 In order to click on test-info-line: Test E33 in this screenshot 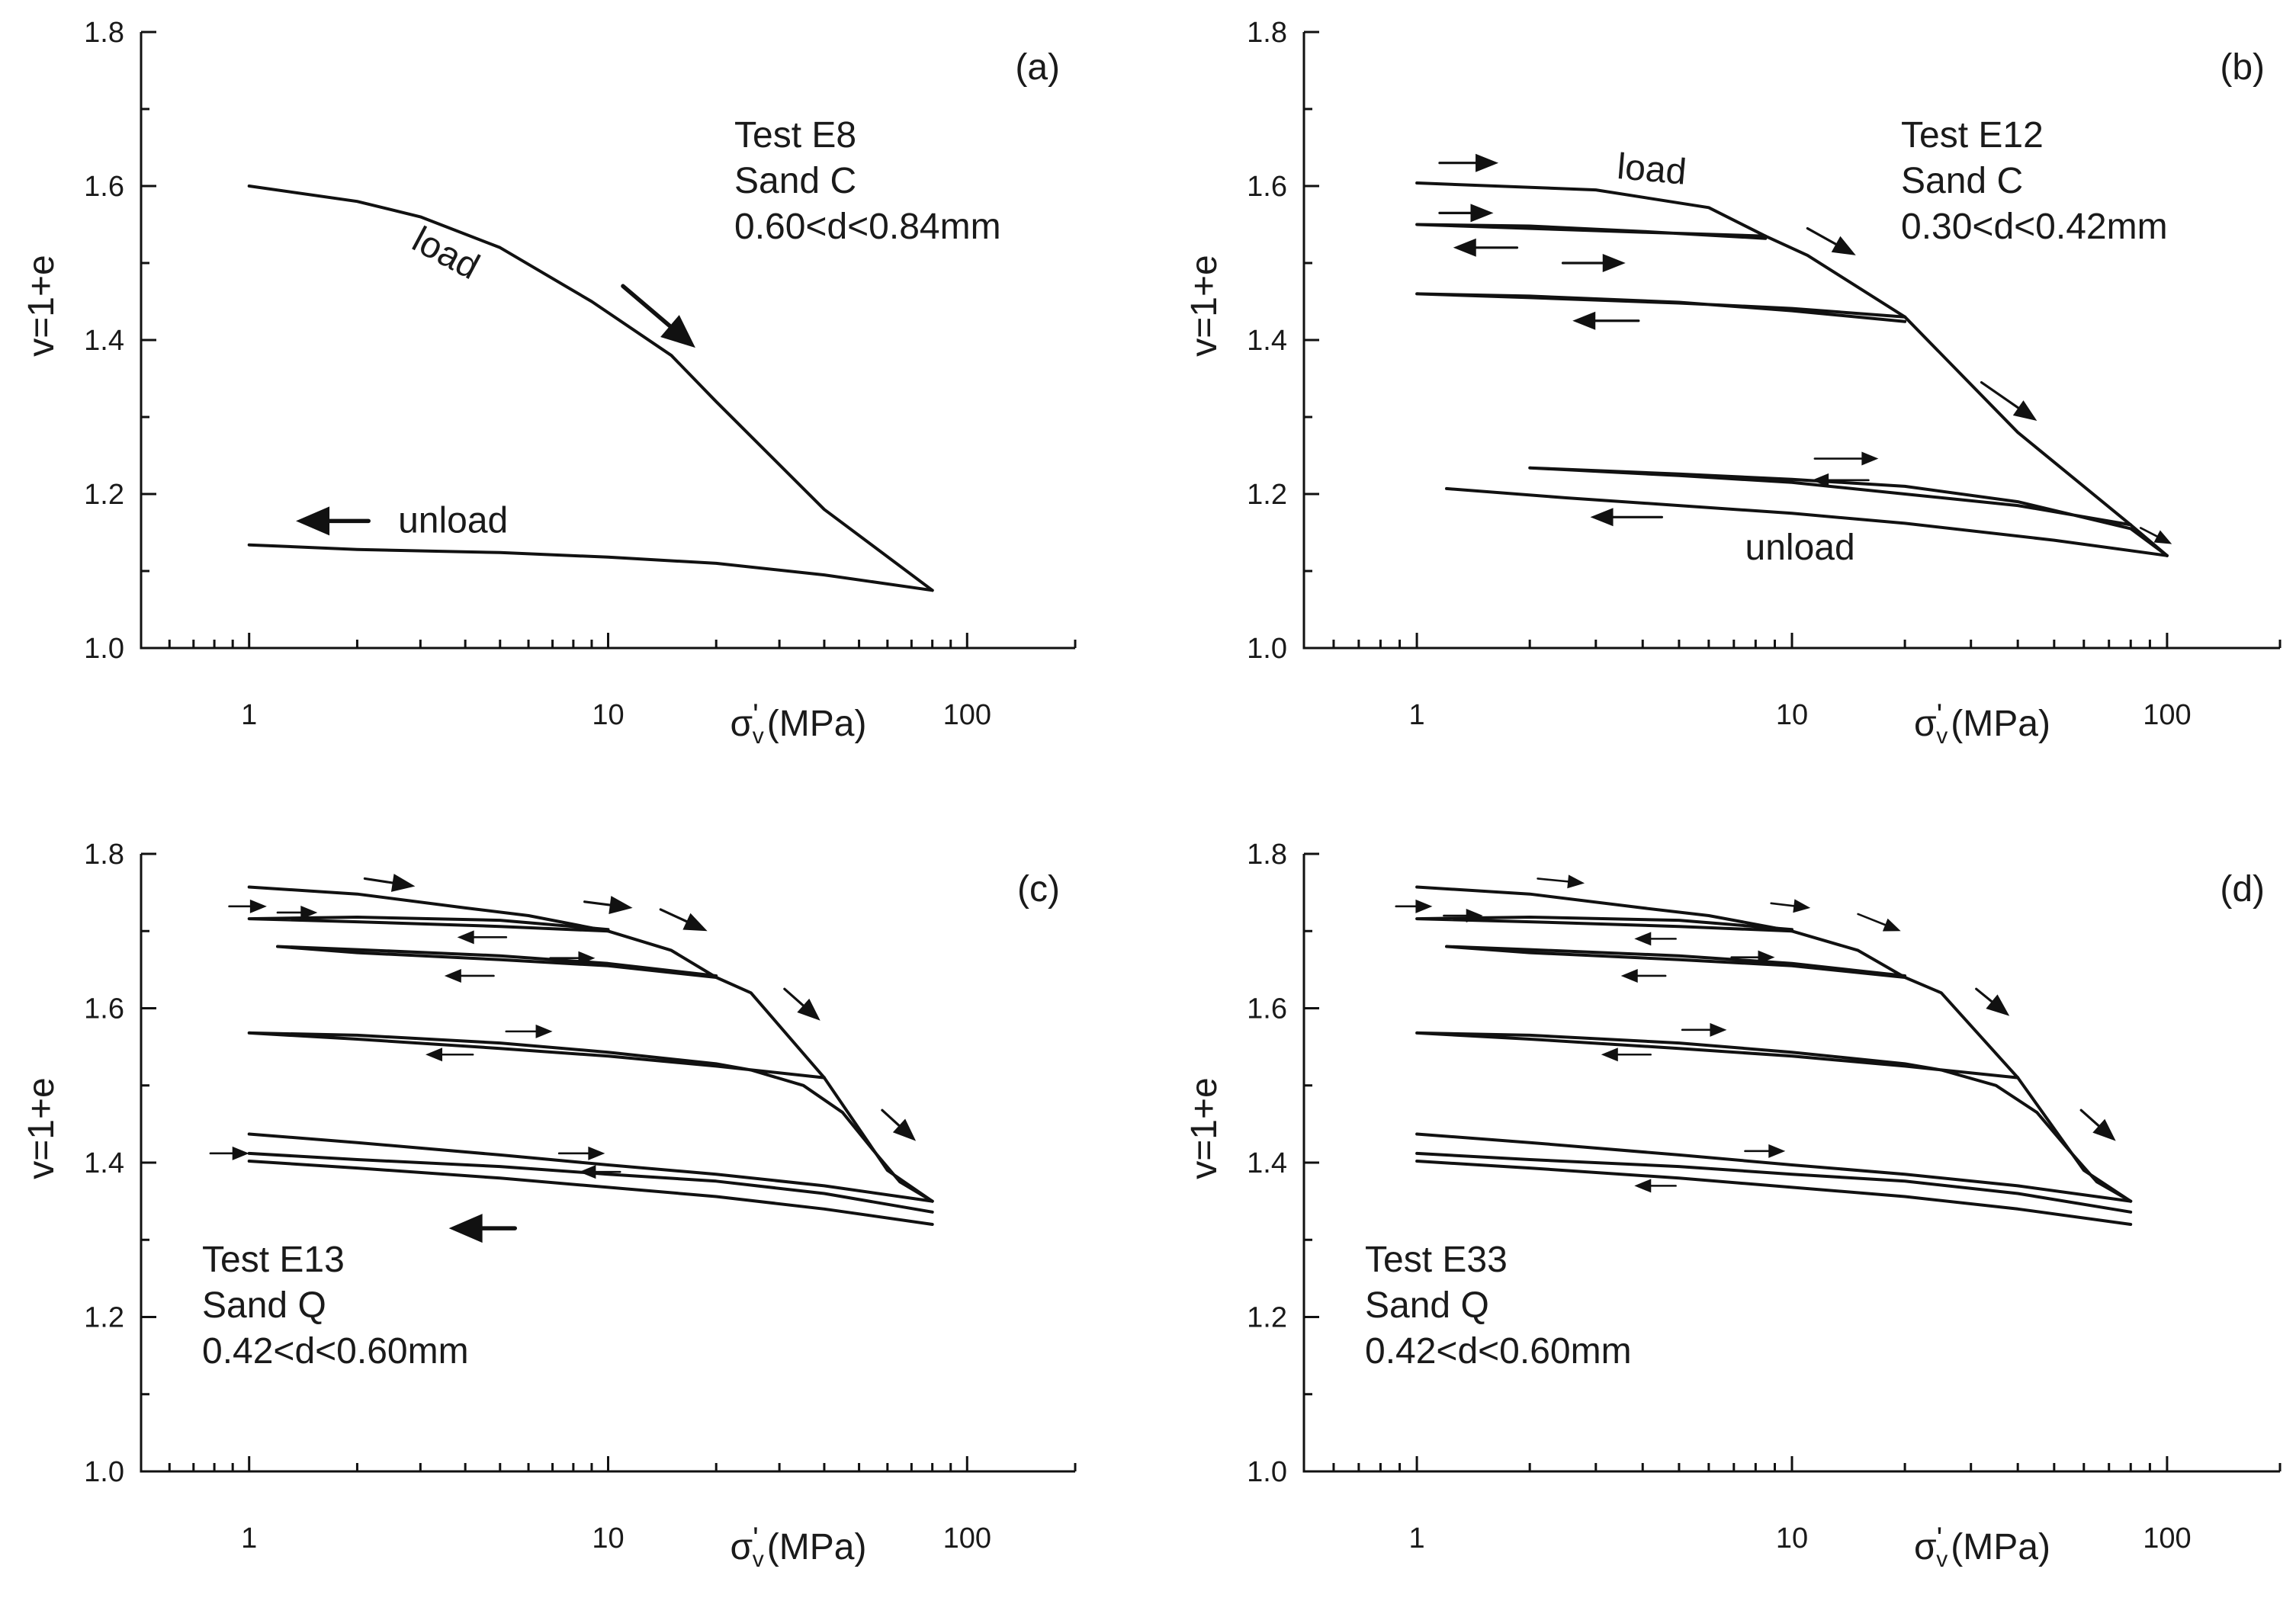, I will do `click(1436, 1260)`.